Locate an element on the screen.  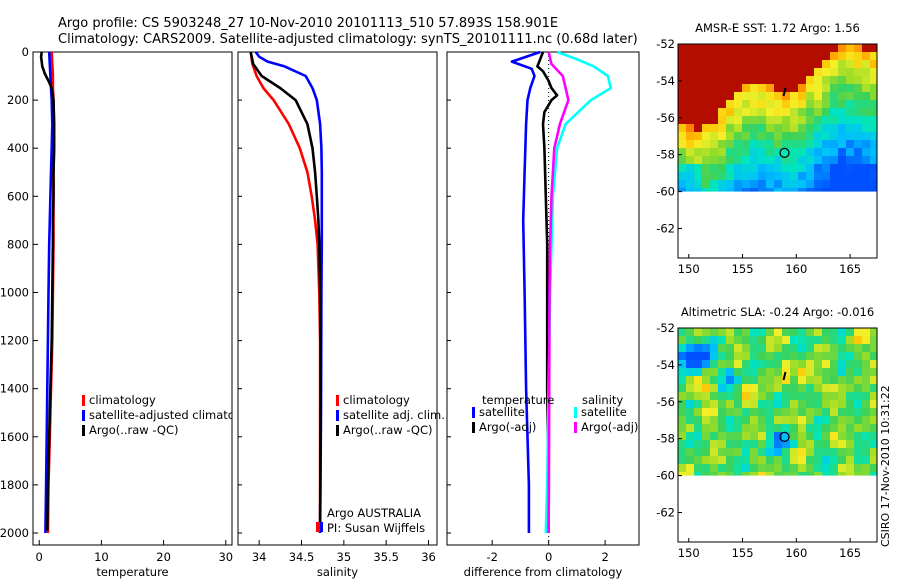
y-tick-label: 200 is located at coordinates (18, 100).